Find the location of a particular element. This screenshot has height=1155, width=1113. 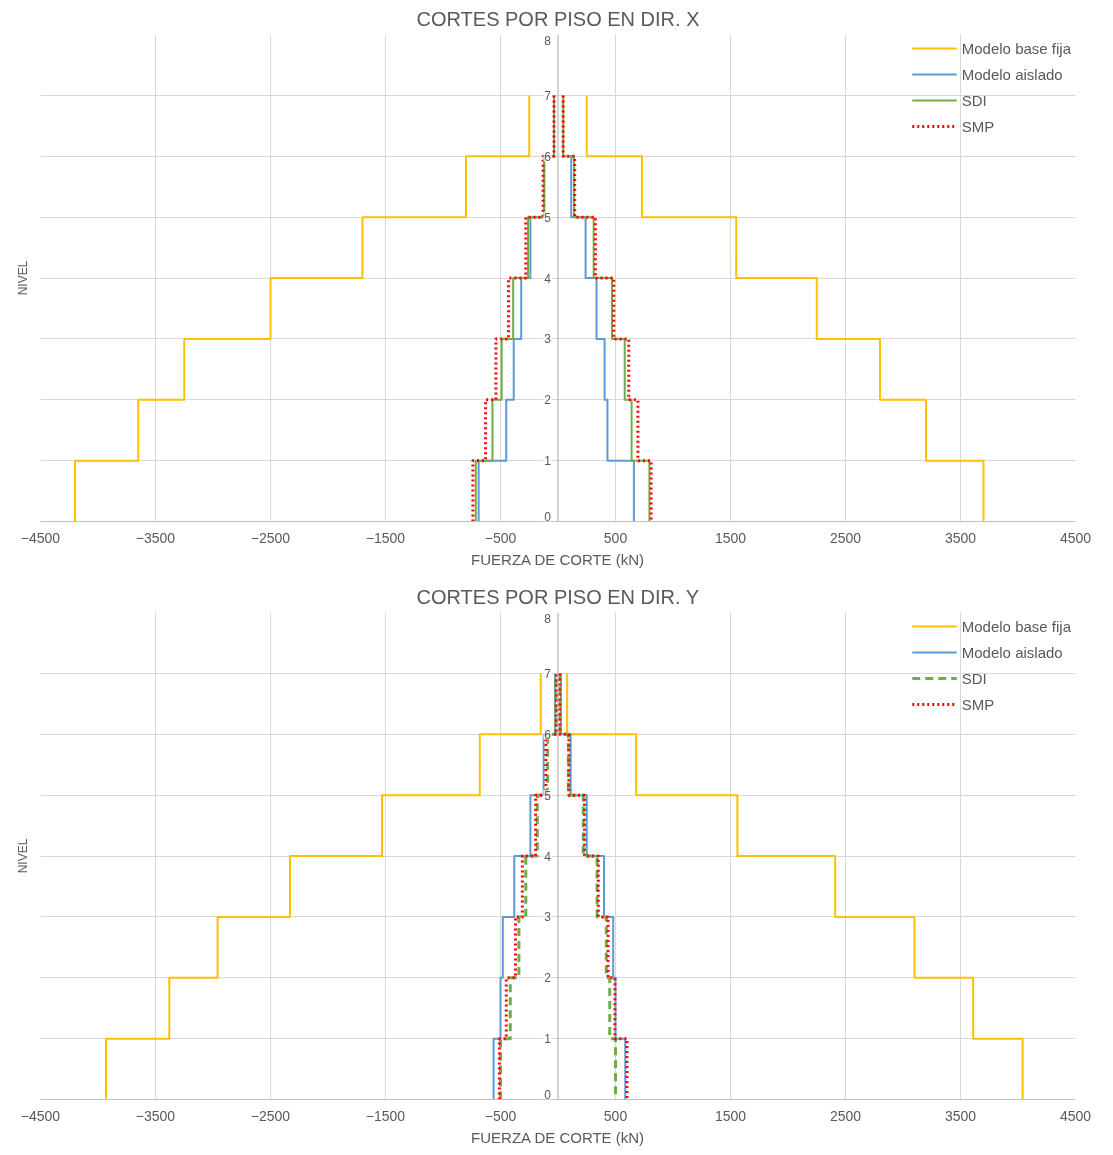

chart-title: CORTES POR PISO EN DIR. X is located at coordinates (558, 18).